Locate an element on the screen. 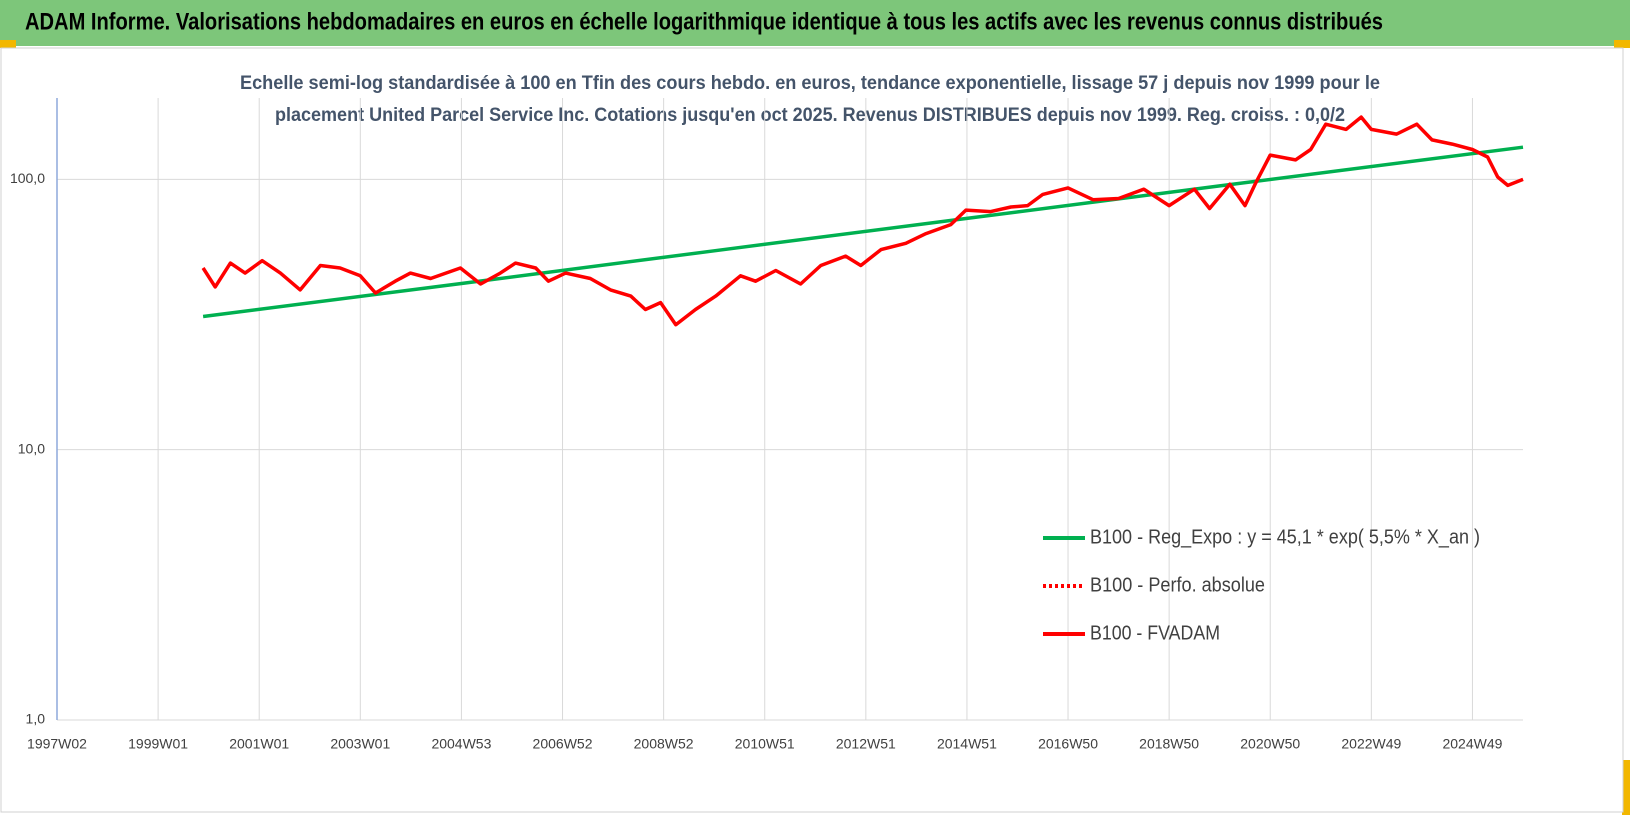  x-tick-label: 1997W02 is located at coordinates (57, 744).